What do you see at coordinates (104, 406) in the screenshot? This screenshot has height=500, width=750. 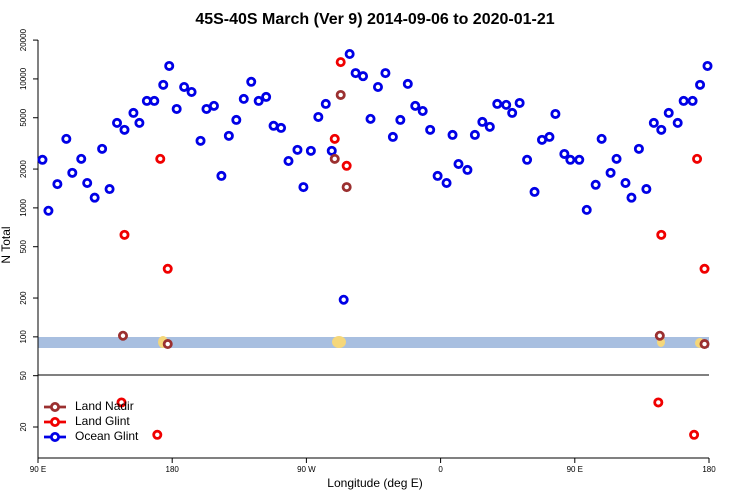 I see `legend-label: Land Nadir` at bounding box center [104, 406].